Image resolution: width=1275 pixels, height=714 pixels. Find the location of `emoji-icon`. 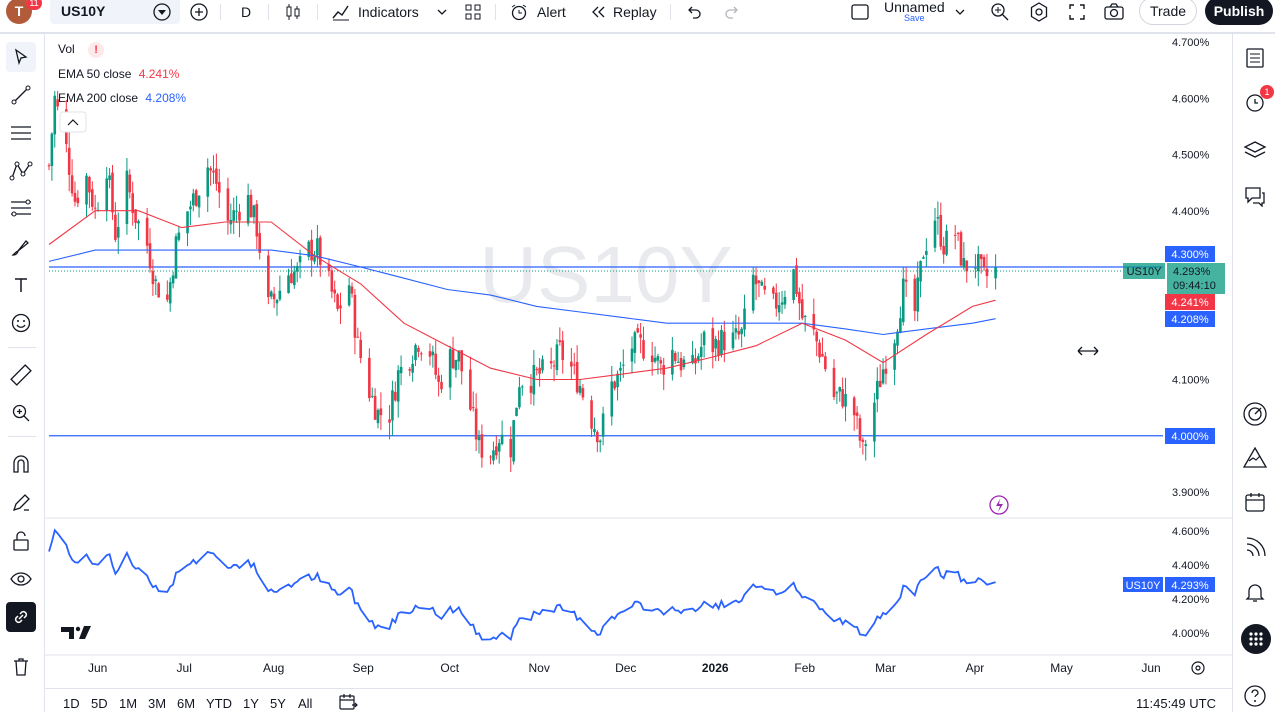

emoji-icon is located at coordinates (21, 323).